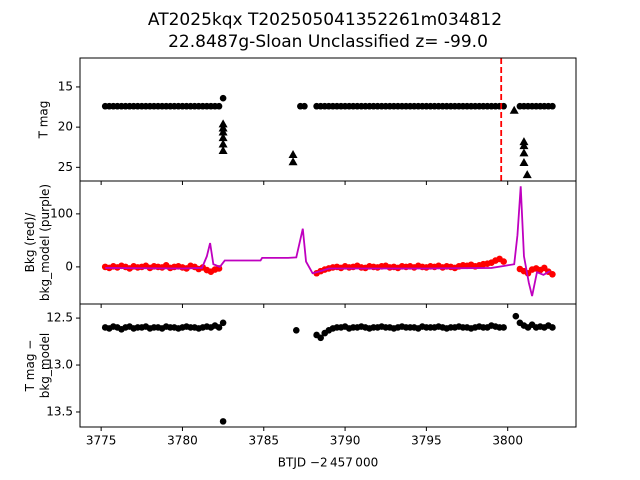 The image size is (640, 480). I want to click on x-tick-label: 3780, so click(182, 441).